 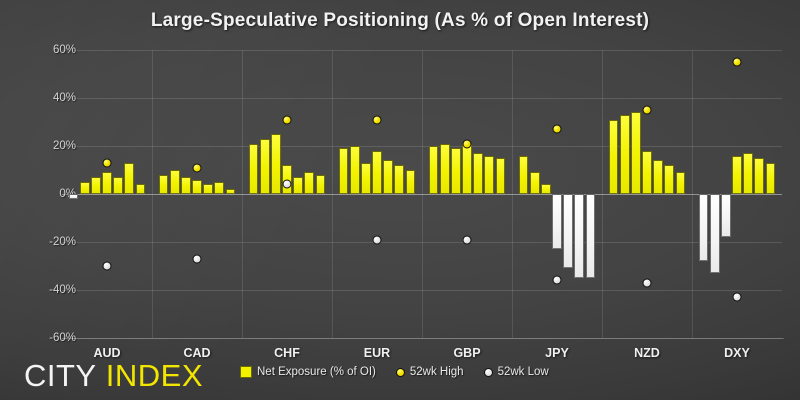 I want to click on bar-group-chf, so click(x=287, y=194).